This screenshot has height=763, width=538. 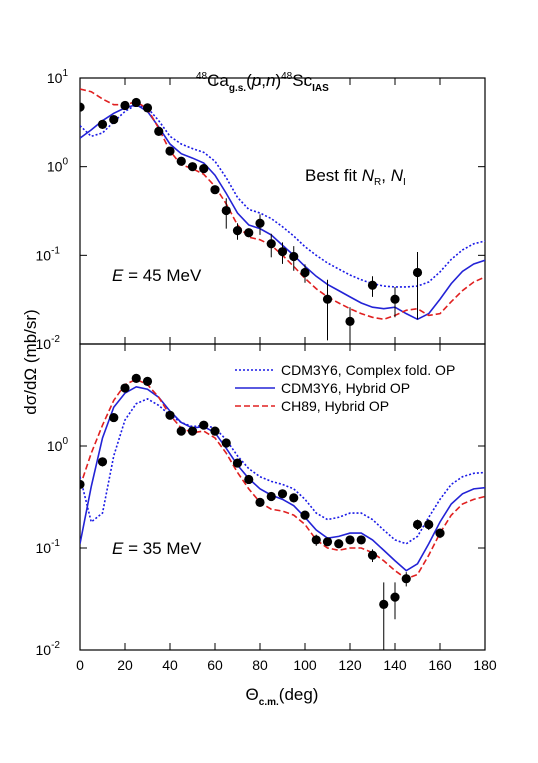 What do you see at coordinates (65, 73) in the screenshot?
I see `y-tick-power: 1` at bounding box center [65, 73].